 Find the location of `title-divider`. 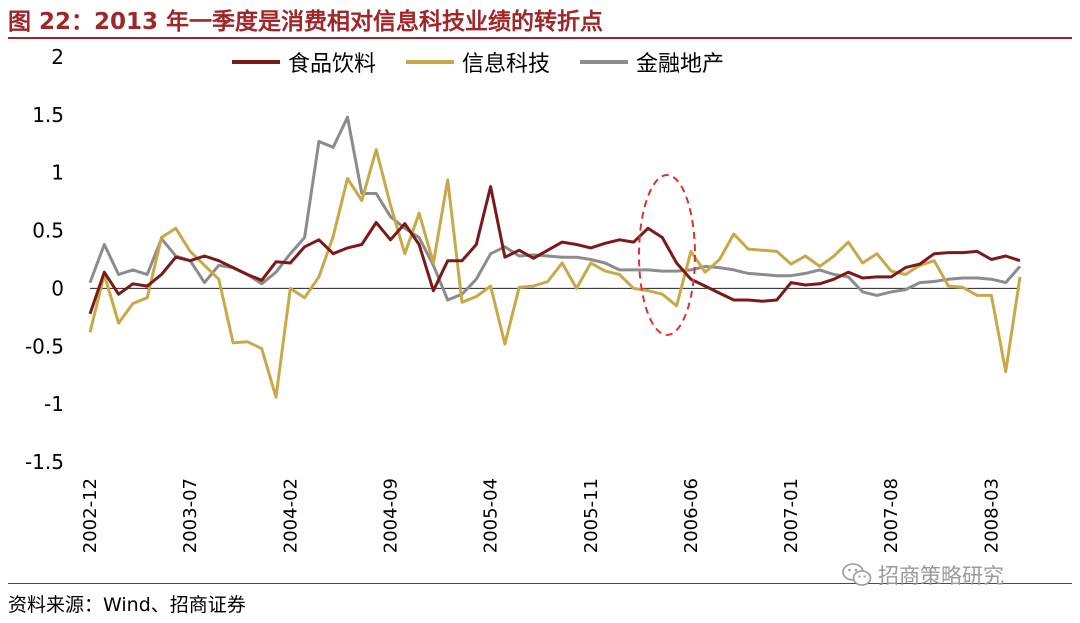

title-divider is located at coordinates (540, 38).